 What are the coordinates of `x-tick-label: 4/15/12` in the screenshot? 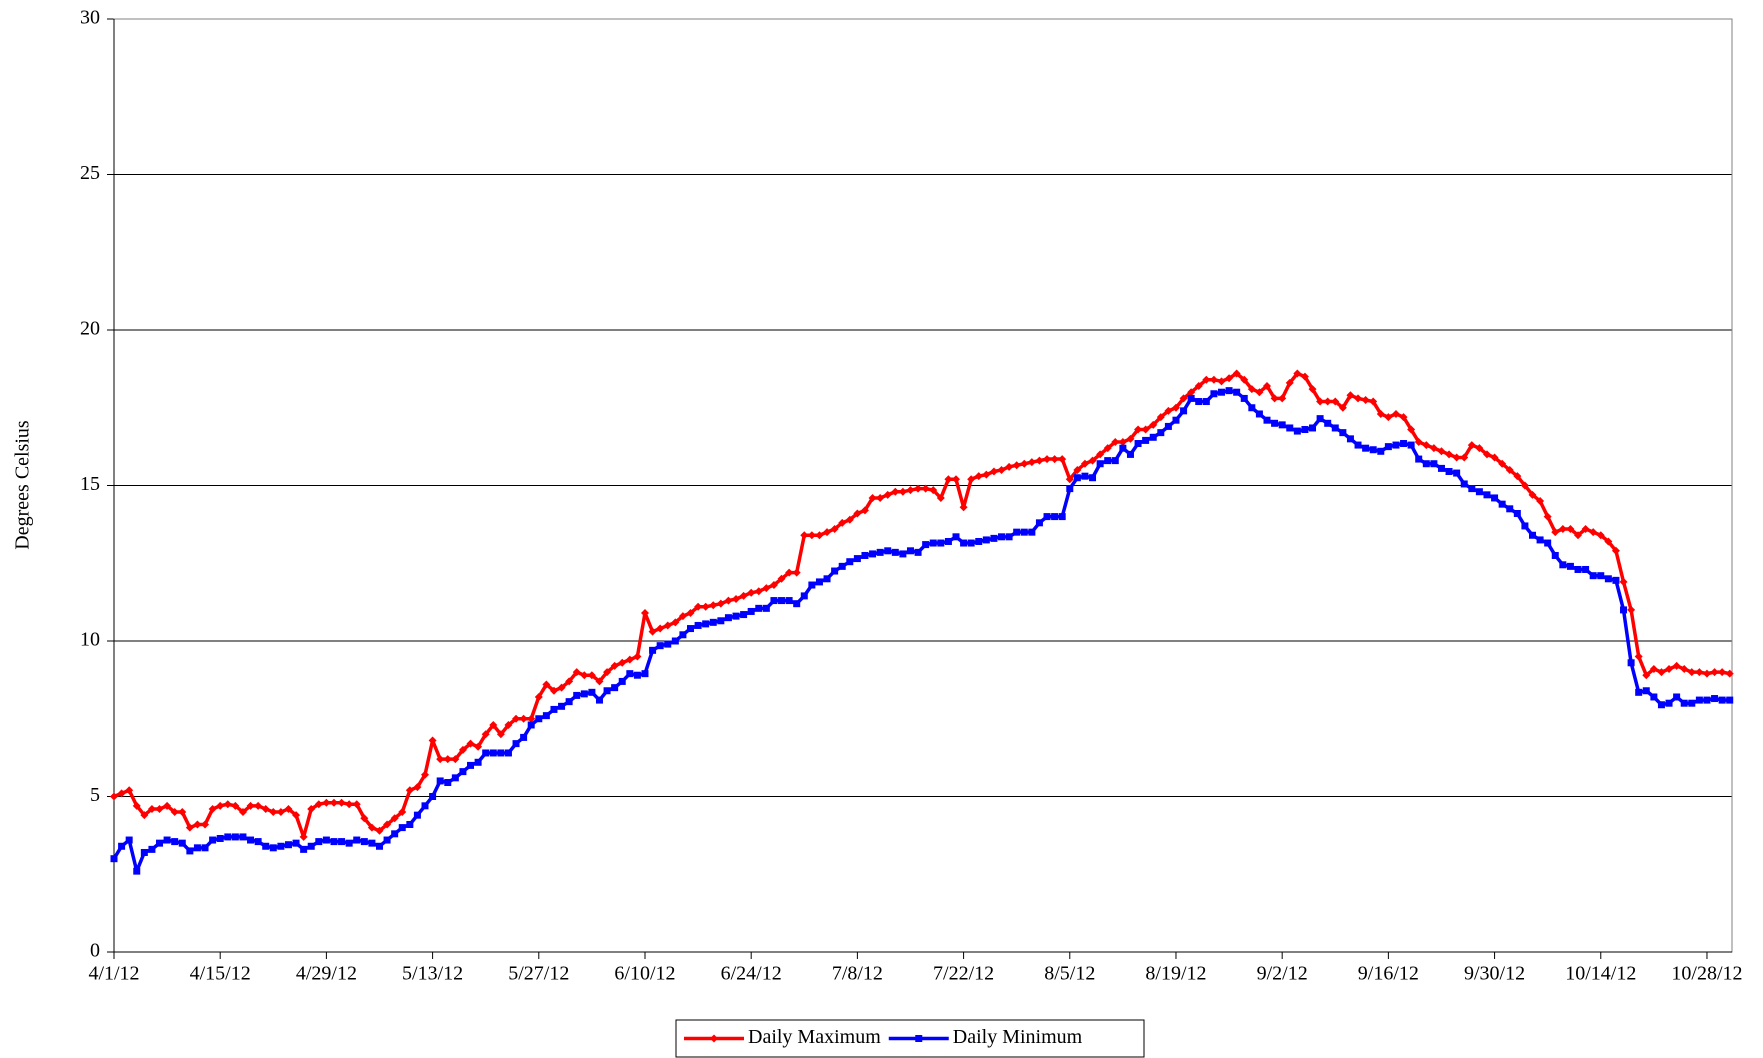 It's located at (220, 974).